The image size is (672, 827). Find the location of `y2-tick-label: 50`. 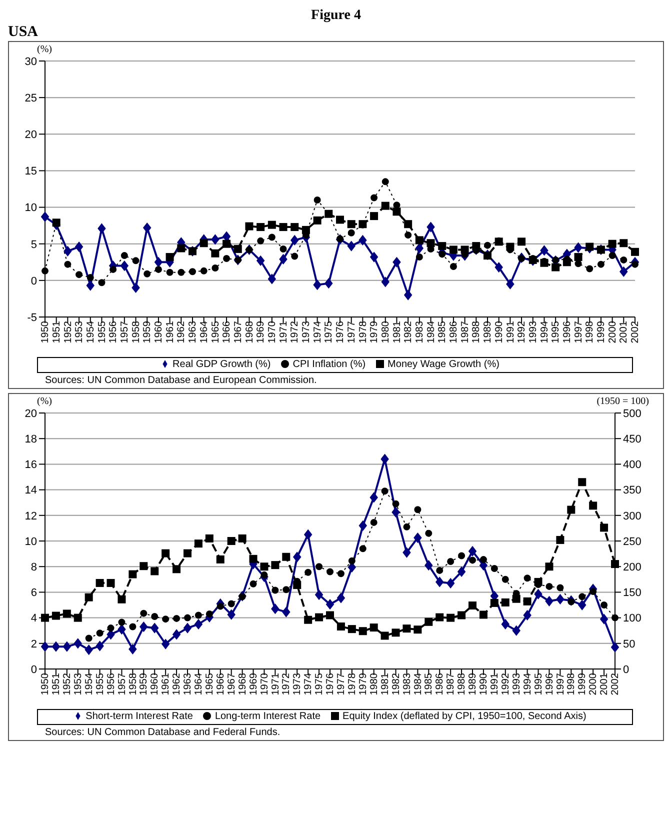

y2-tick-label: 50 is located at coordinates (629, 644).